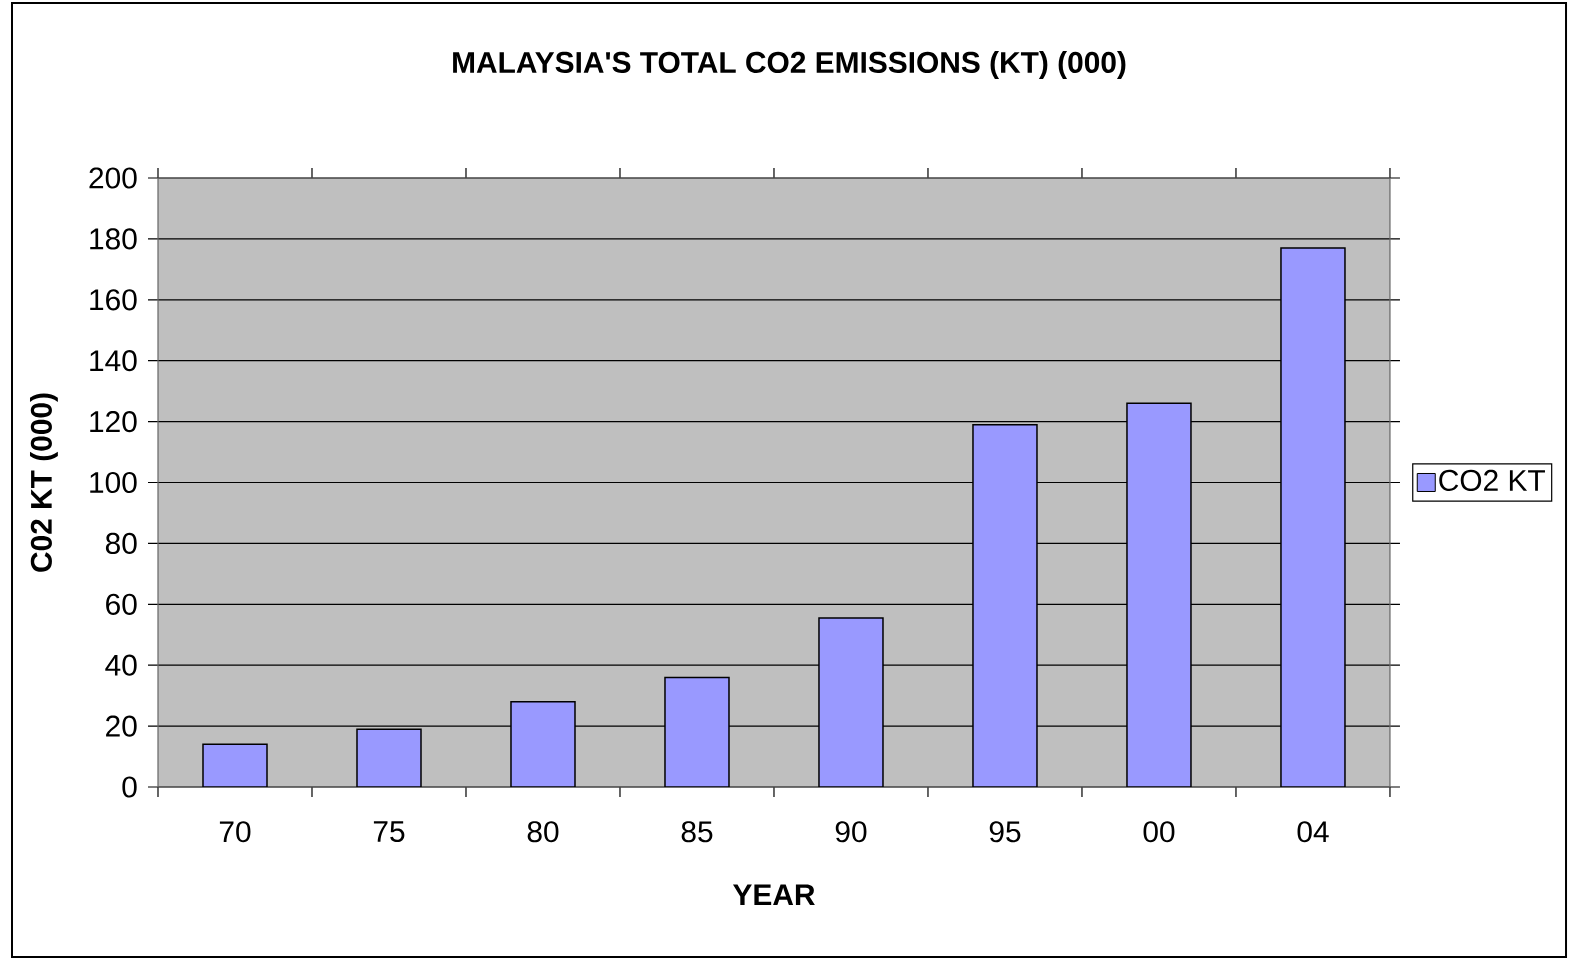 The image size is (1571, 958). What do you see at coordinates (1159, 832) in the screenshot?
I see `x-tick-label: 00` at bounding box center [1159, 832].